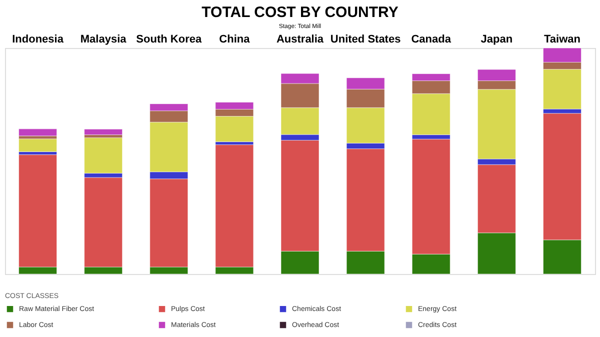 The height and width of the screenshot is (337, 600). Describe the element at coordinates (562, 40) in the screenshot. I see `x-tick-label: Taiwan` at that location.